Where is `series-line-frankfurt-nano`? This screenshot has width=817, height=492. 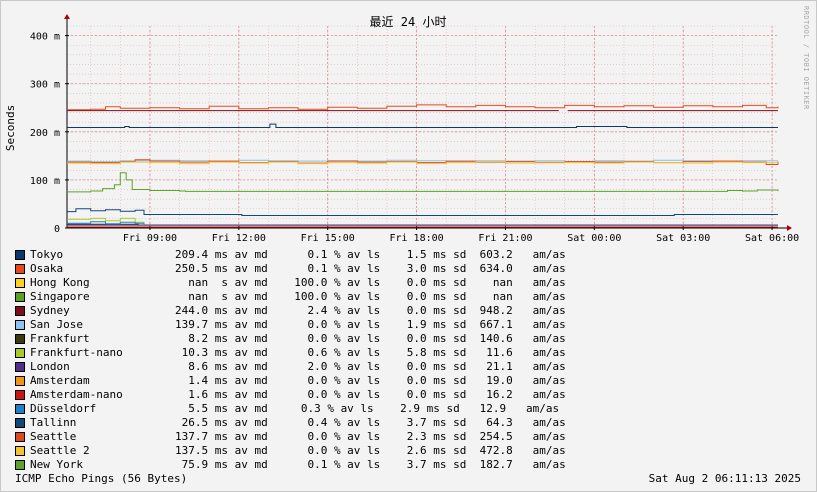
series-line-frankfurt-nano is located at coordinates (106, 221).